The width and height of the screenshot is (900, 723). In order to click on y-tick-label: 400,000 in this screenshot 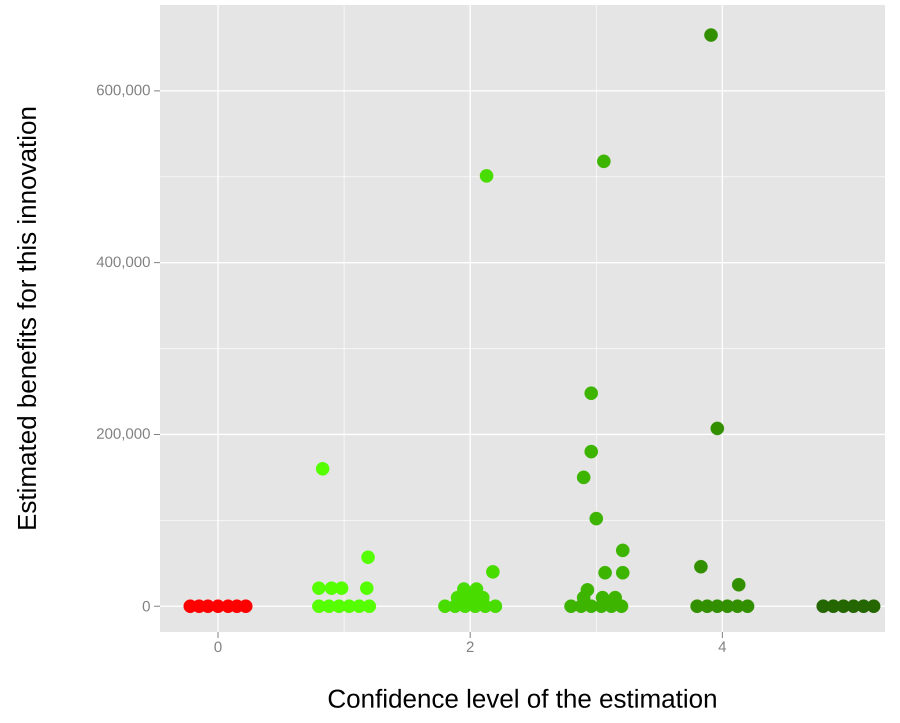, I will do `click(123, 262)`.